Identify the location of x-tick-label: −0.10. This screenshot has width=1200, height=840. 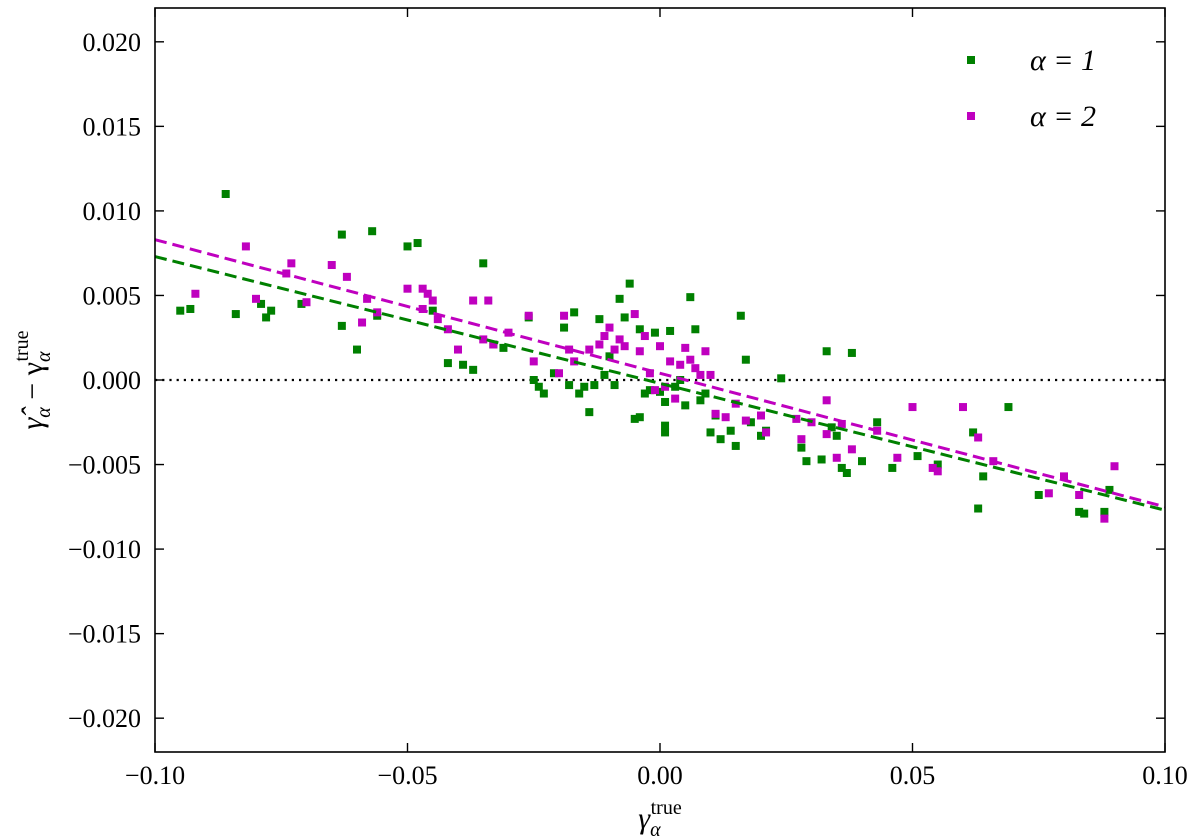
(155, 775).